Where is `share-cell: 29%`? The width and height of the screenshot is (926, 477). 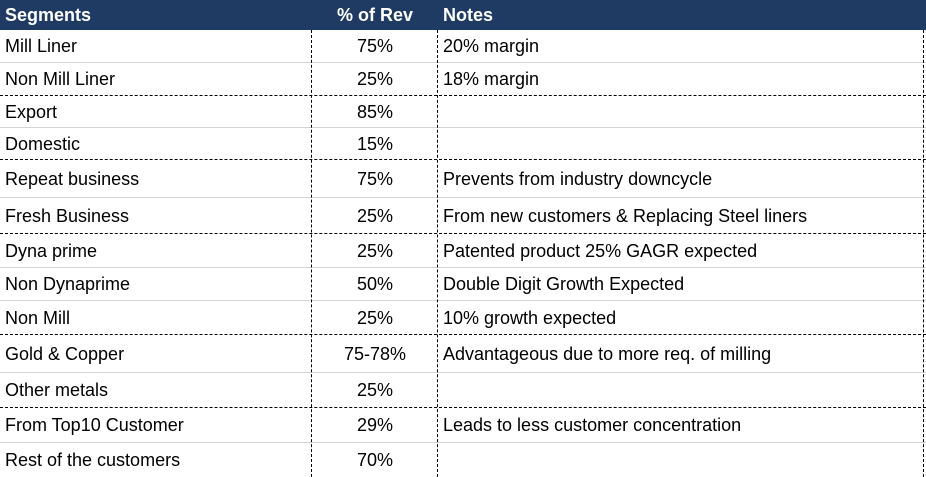 share-cell: 29% is located at coordinates (375, 425).